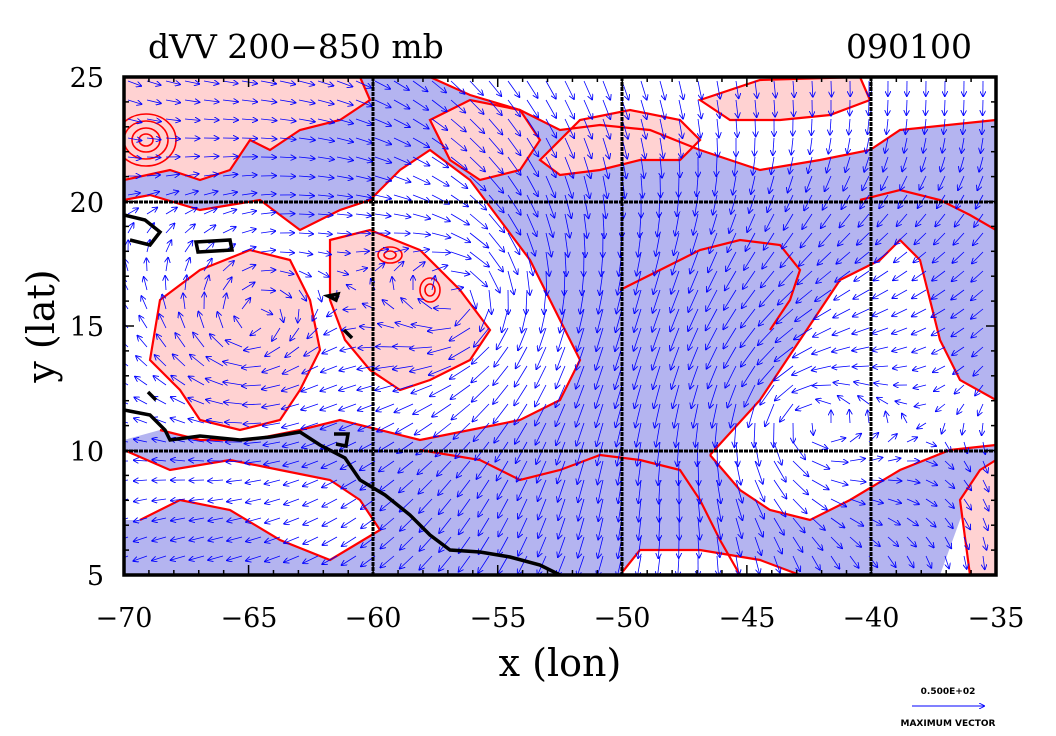 The width and height of the screenshot is (1056, 736). I want to click on y-tick-labels: 25 20 15 10 5, so click(87, 327).